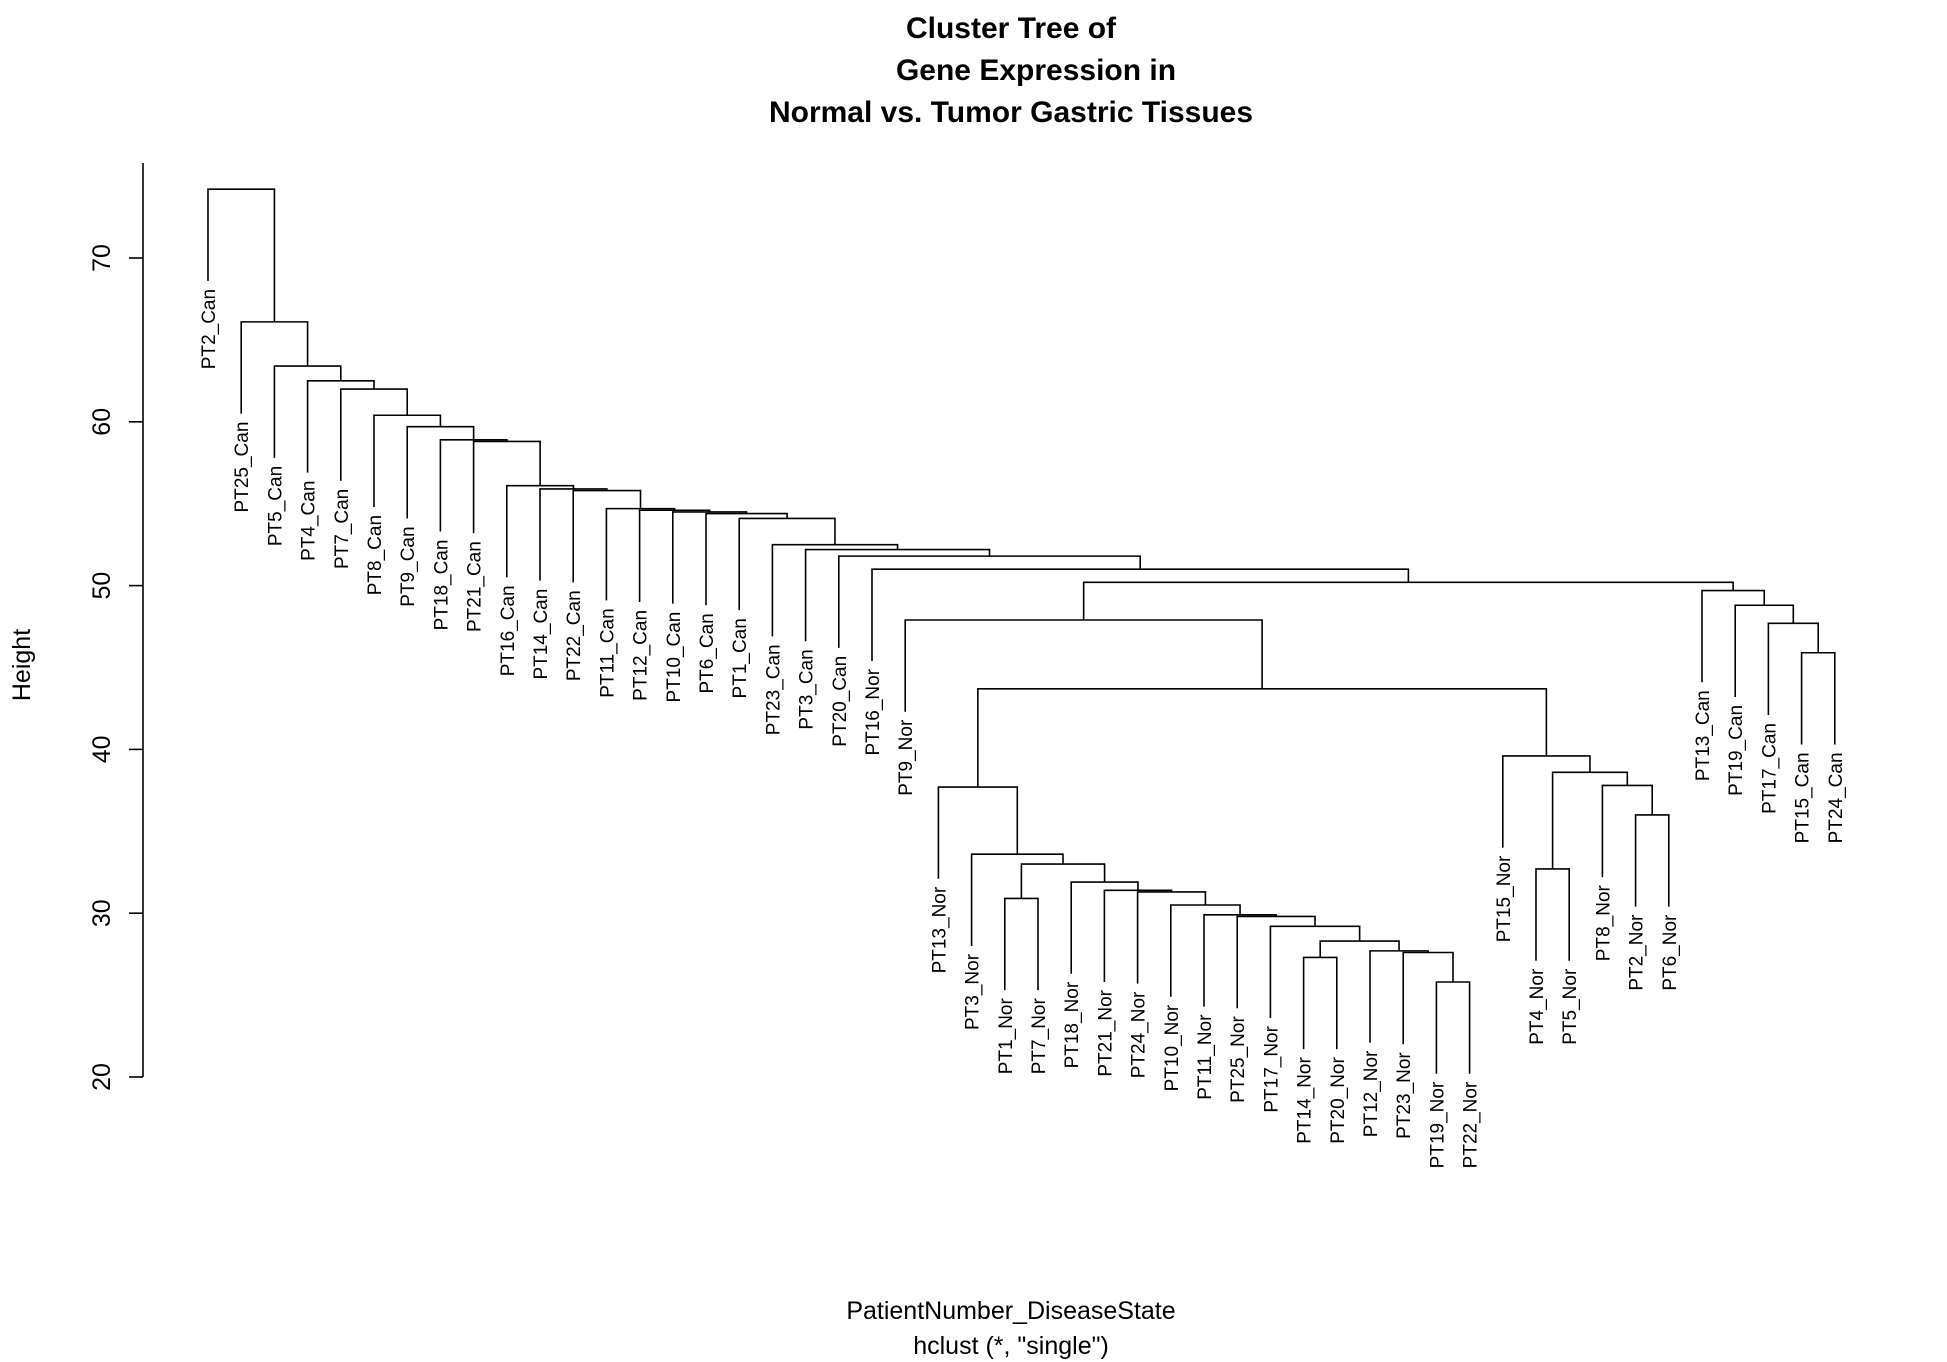 The height and width of the screenshot is (1362, 1947). What do you see at coordinates (1011, 1346) in the screenshot?
I see `chart-subtitle: hclust (*, "single")` at bounding box center [1011, 1346].